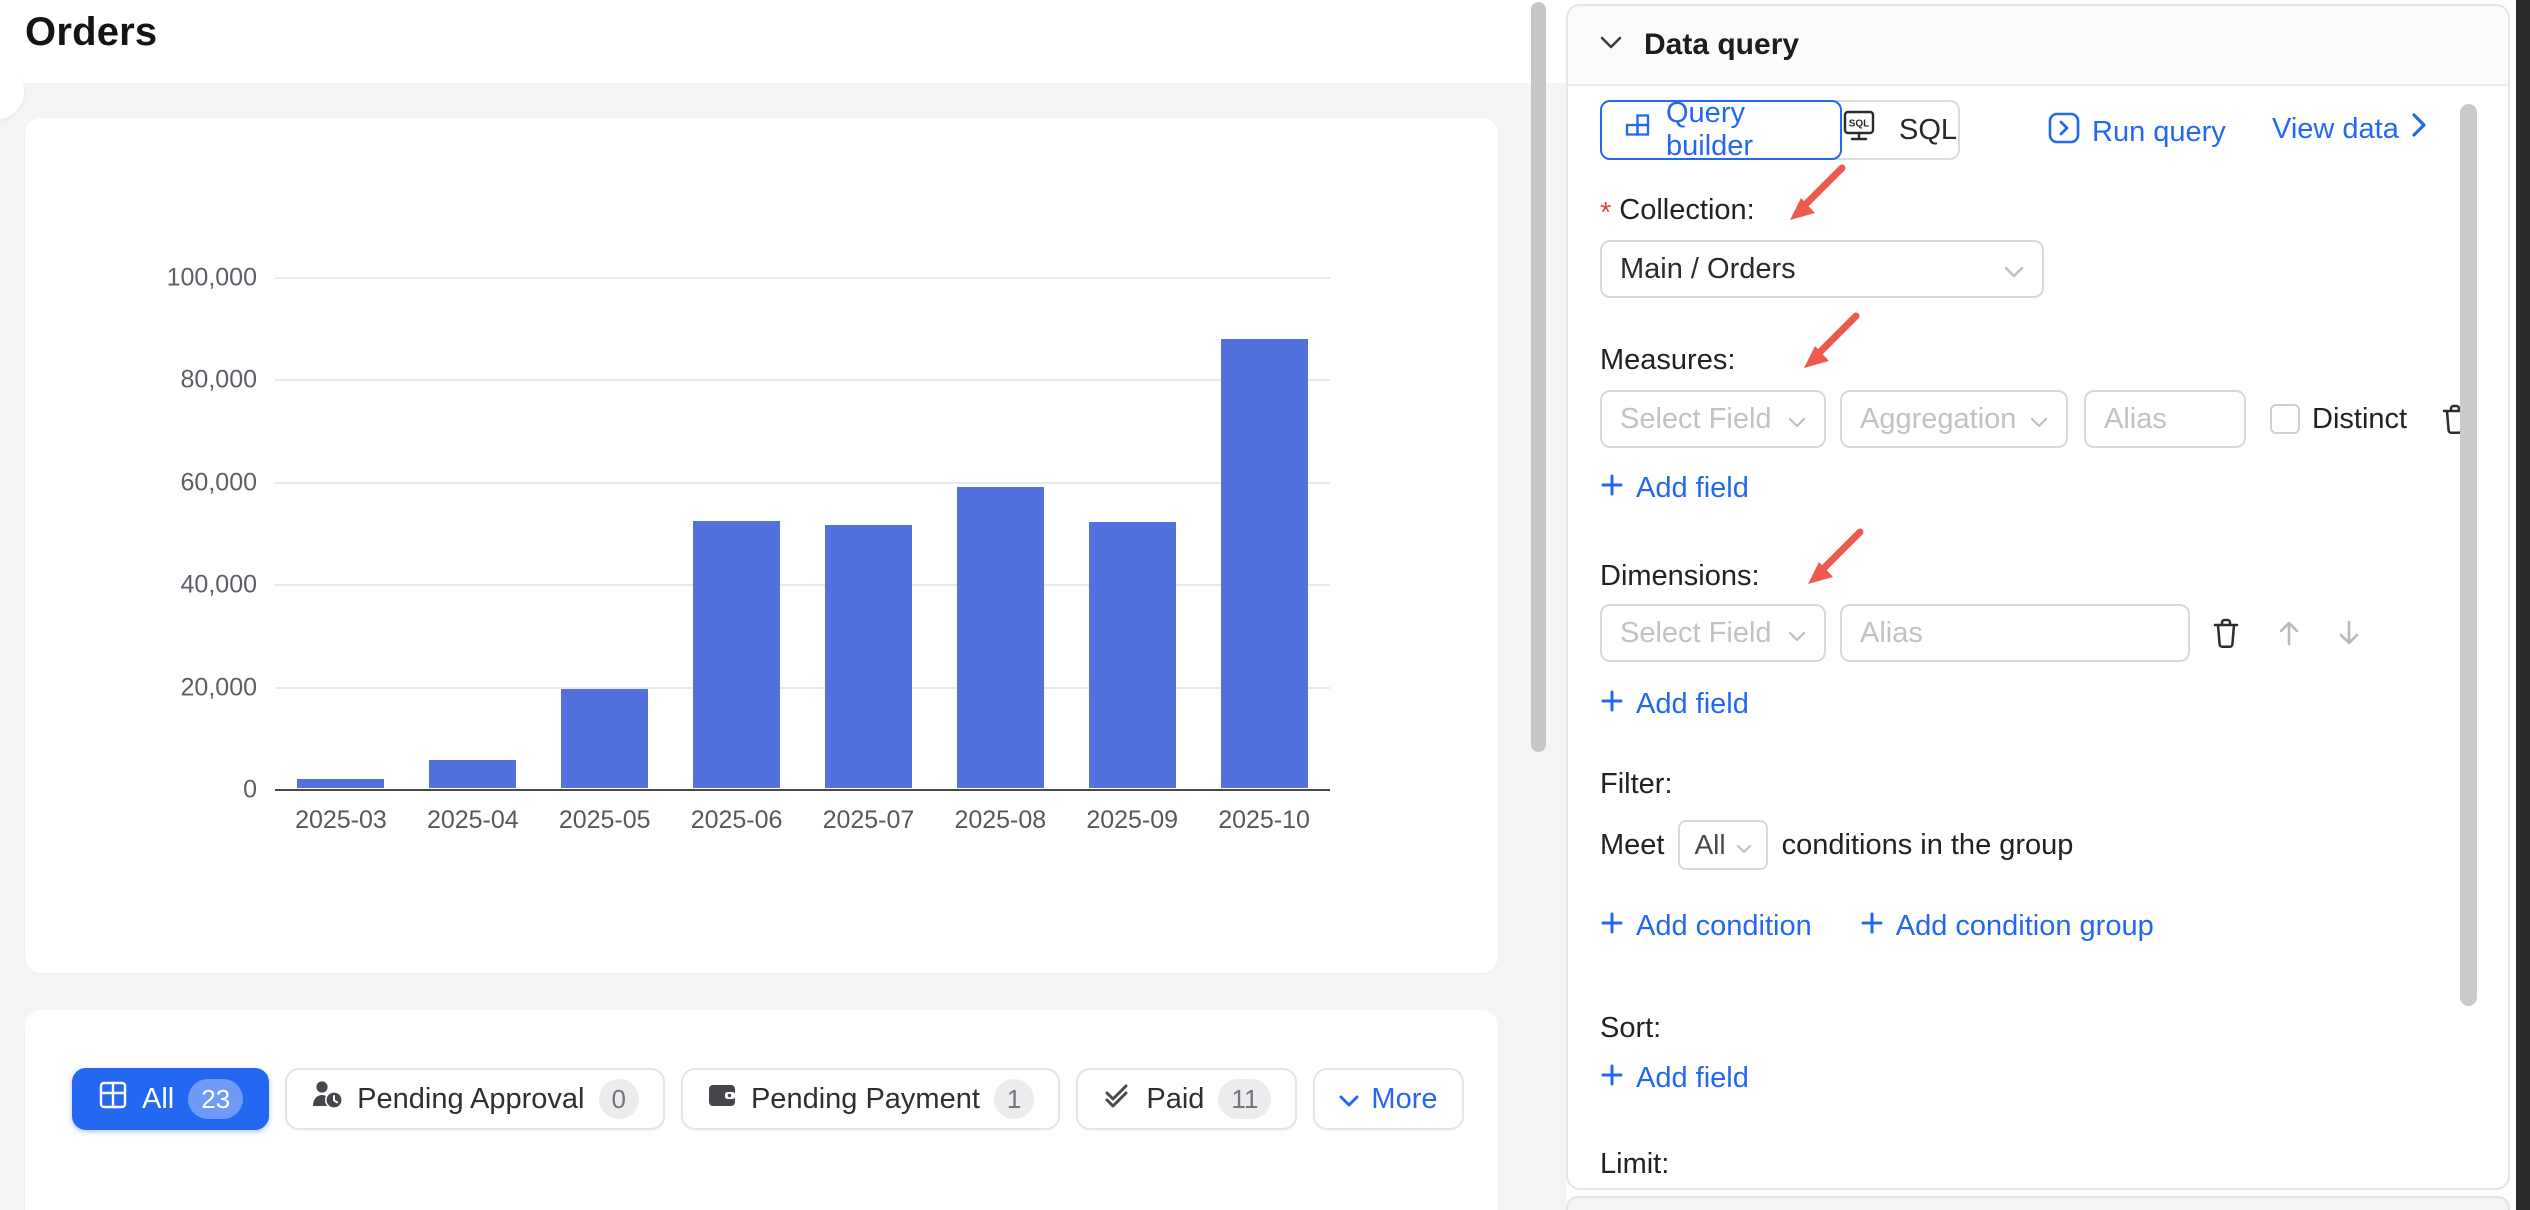 The width and height of the screenshot is (2530, 1210). Describe the element at coordinates (1264, 820) in the screenshot. I see `x-axis-tick-label: 2025-10` at that location.